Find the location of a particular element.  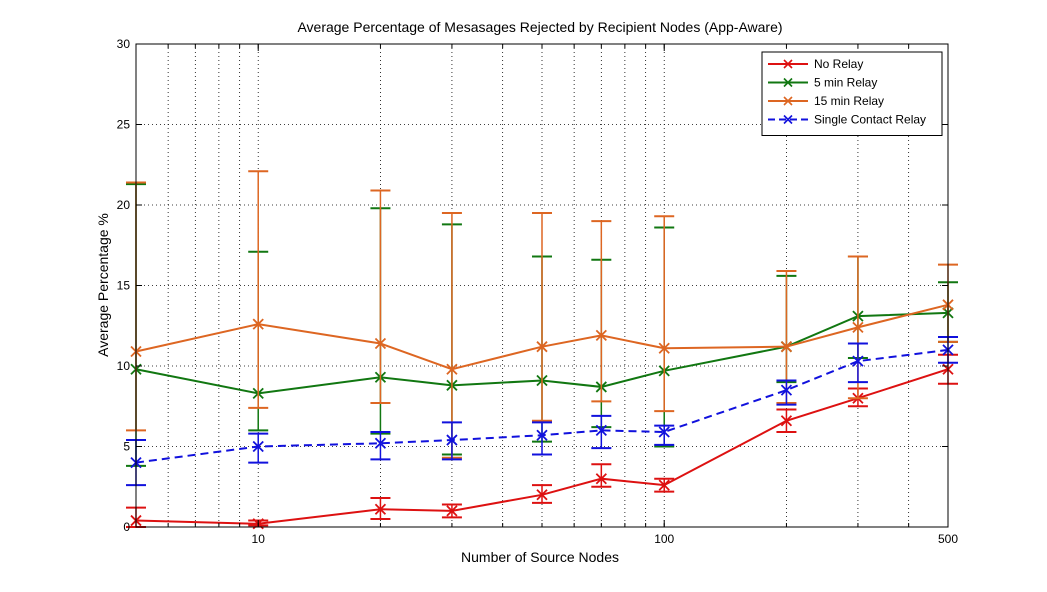

y-tick-label: 0 is located at coordinates (126, 527).